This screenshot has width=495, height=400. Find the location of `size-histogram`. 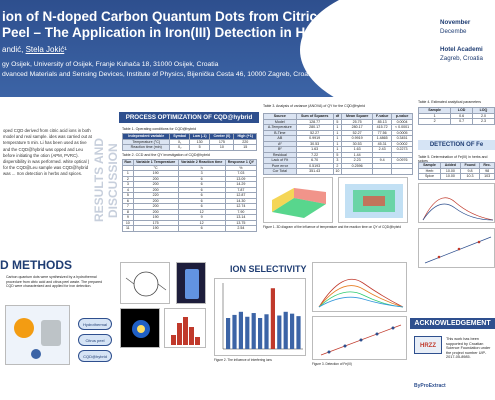

size-histogram is located at coordinates (185, 328).